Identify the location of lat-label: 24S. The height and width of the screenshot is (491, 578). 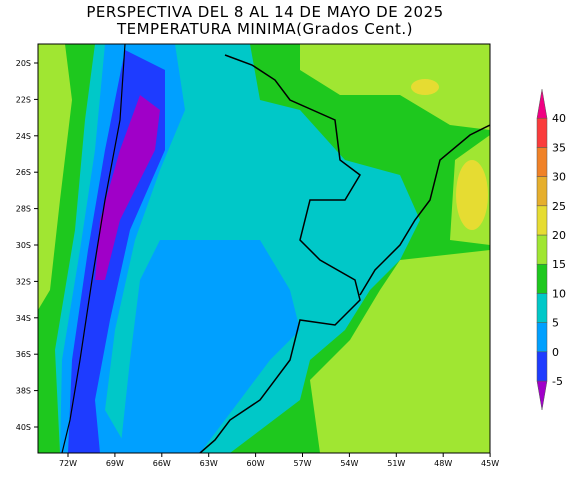
(23, 136).